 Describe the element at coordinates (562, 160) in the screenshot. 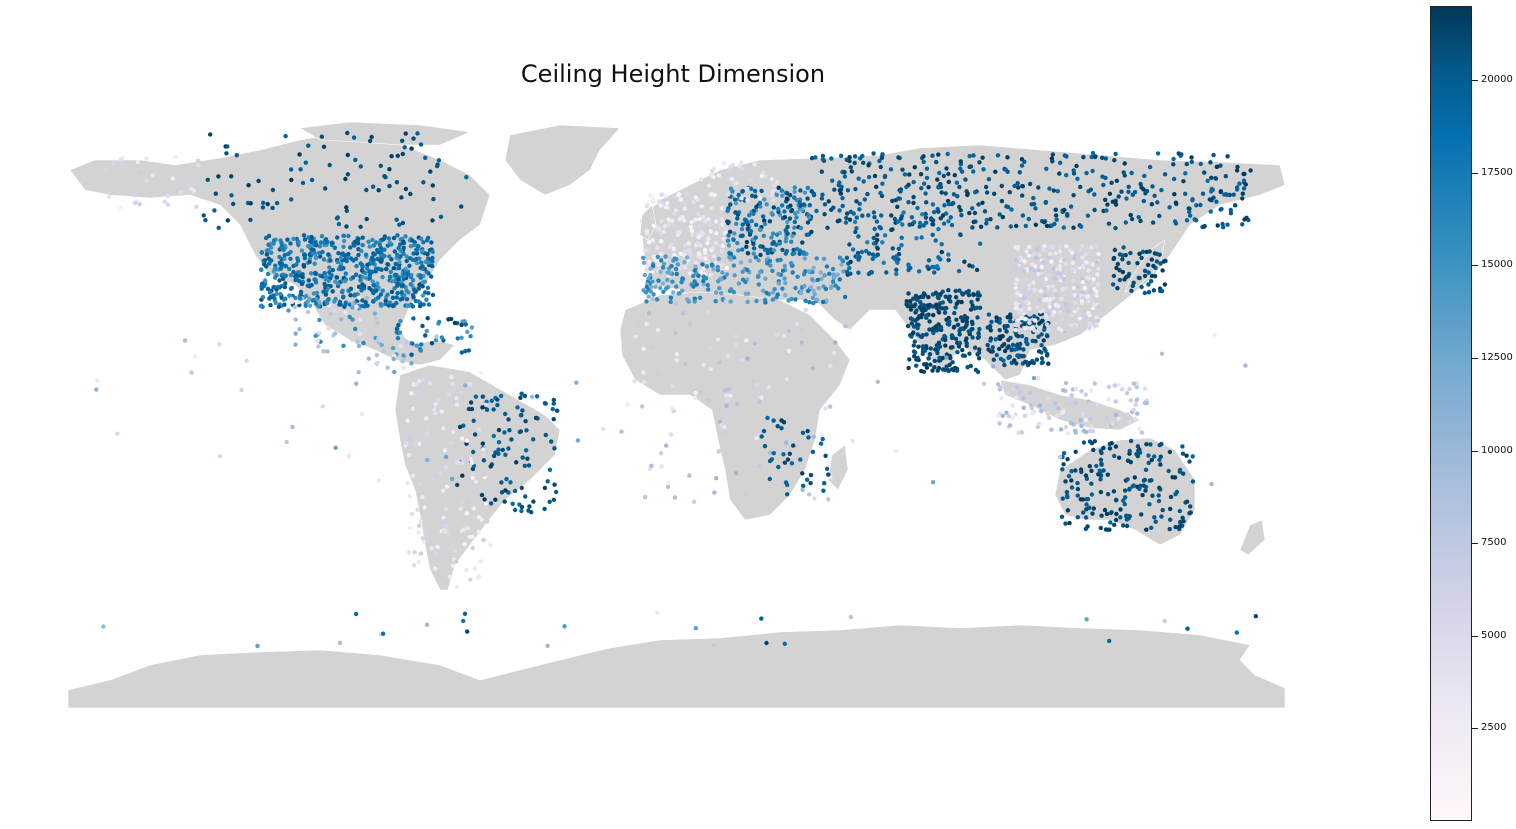

I see `greenland-shape` at that location.